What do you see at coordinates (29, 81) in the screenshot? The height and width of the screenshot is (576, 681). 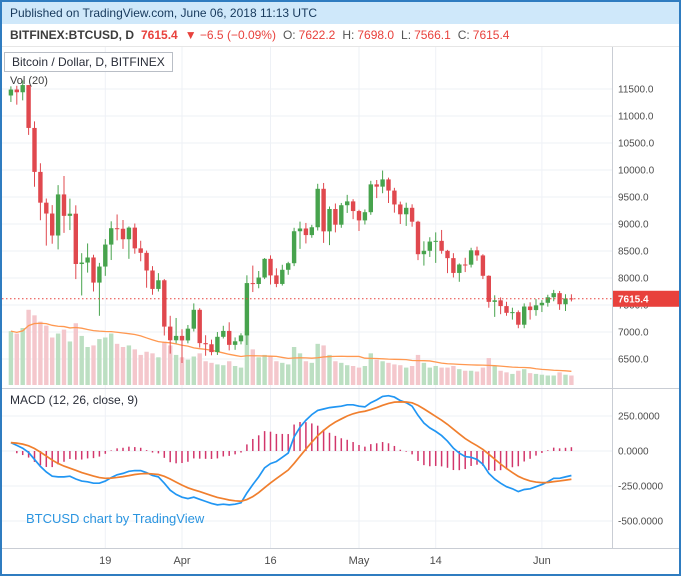 I see `volume-legend: Vol (20)` at bounding box center [29, 81].